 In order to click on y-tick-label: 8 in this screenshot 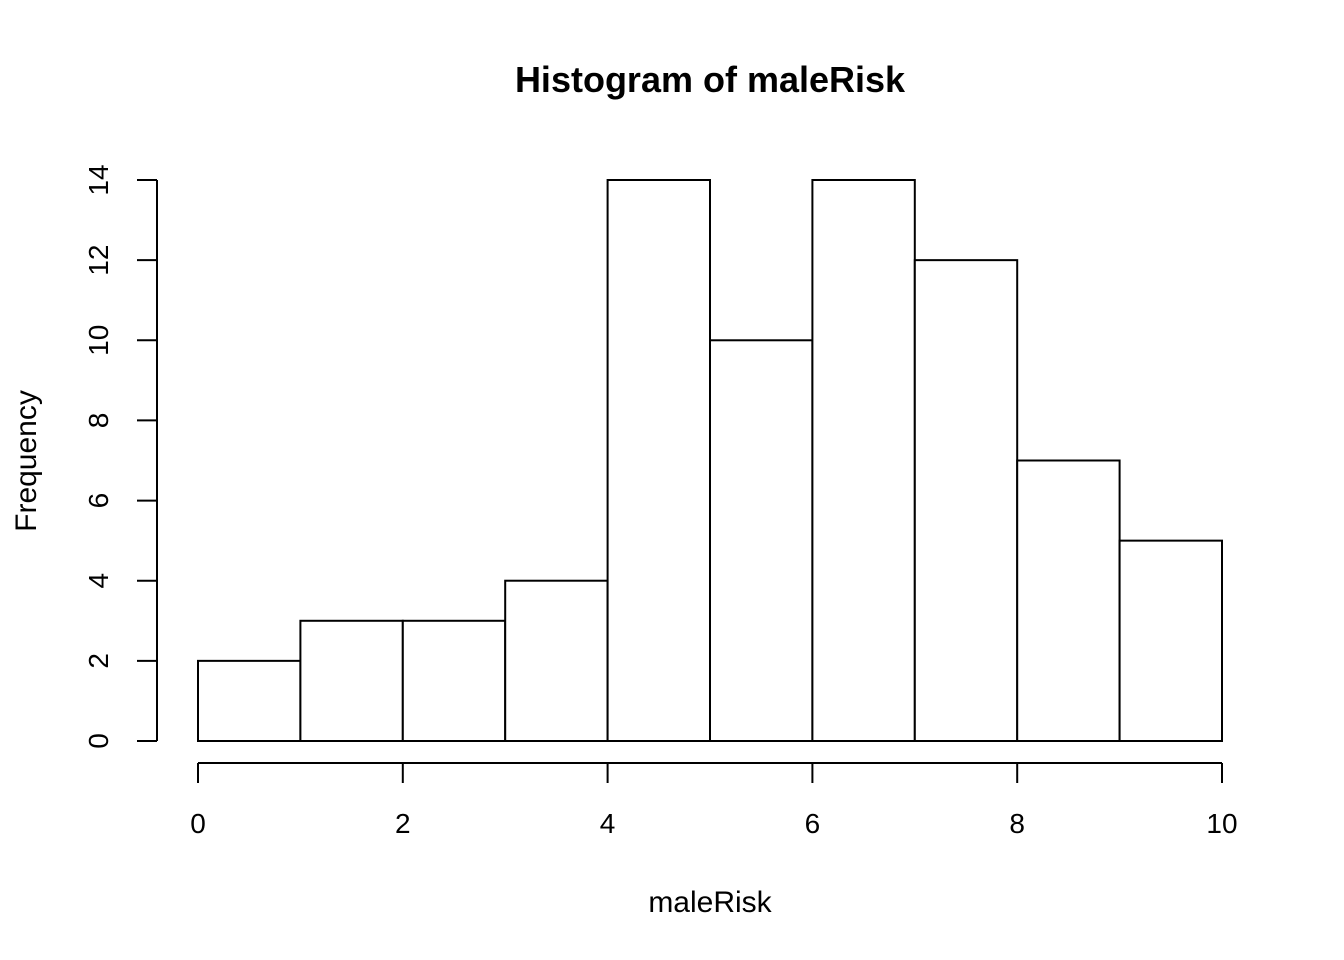, I will do `click(98, 421)`.